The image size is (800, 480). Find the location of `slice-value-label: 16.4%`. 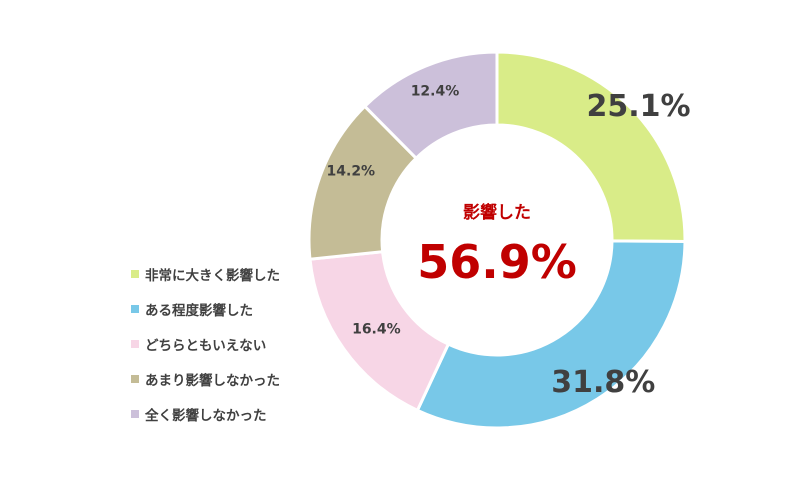

slice-value-label: 16.4% is located at coordinates (376, 330).